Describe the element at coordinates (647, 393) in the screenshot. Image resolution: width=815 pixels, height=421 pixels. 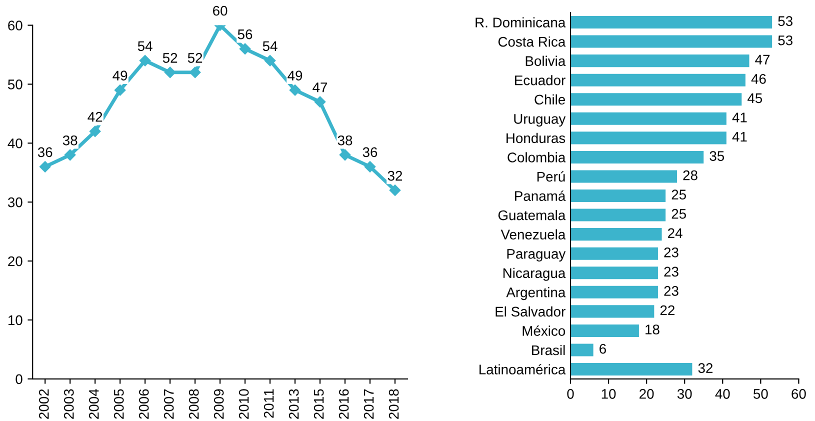
I see `x-tick-label: 20` at that location.